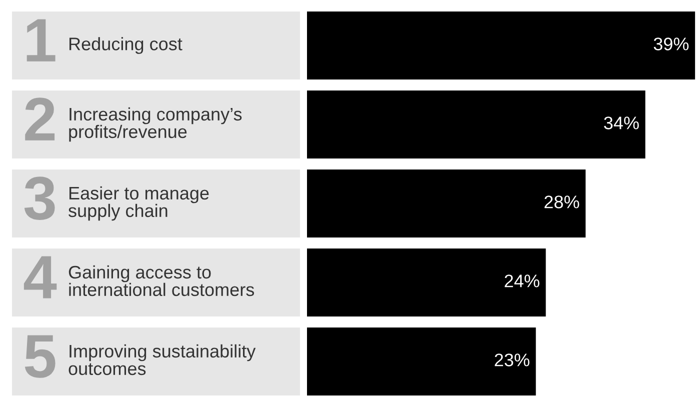  What do you see at coordinates (512, 360) in the screenshot?
I see `data-label: 23%` at bounding box center [512, 360].